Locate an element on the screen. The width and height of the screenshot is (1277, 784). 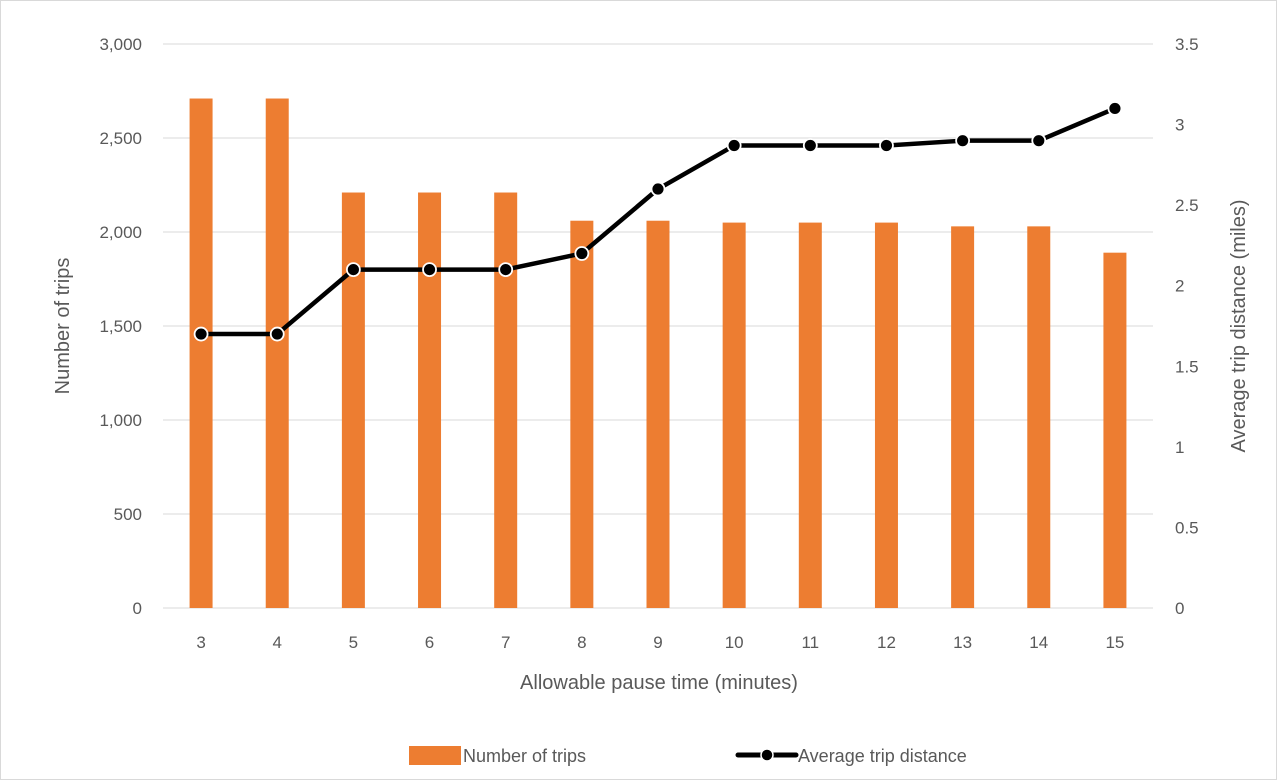
y2-tick-label: 3.5 is located at coordinates (1187, 44).